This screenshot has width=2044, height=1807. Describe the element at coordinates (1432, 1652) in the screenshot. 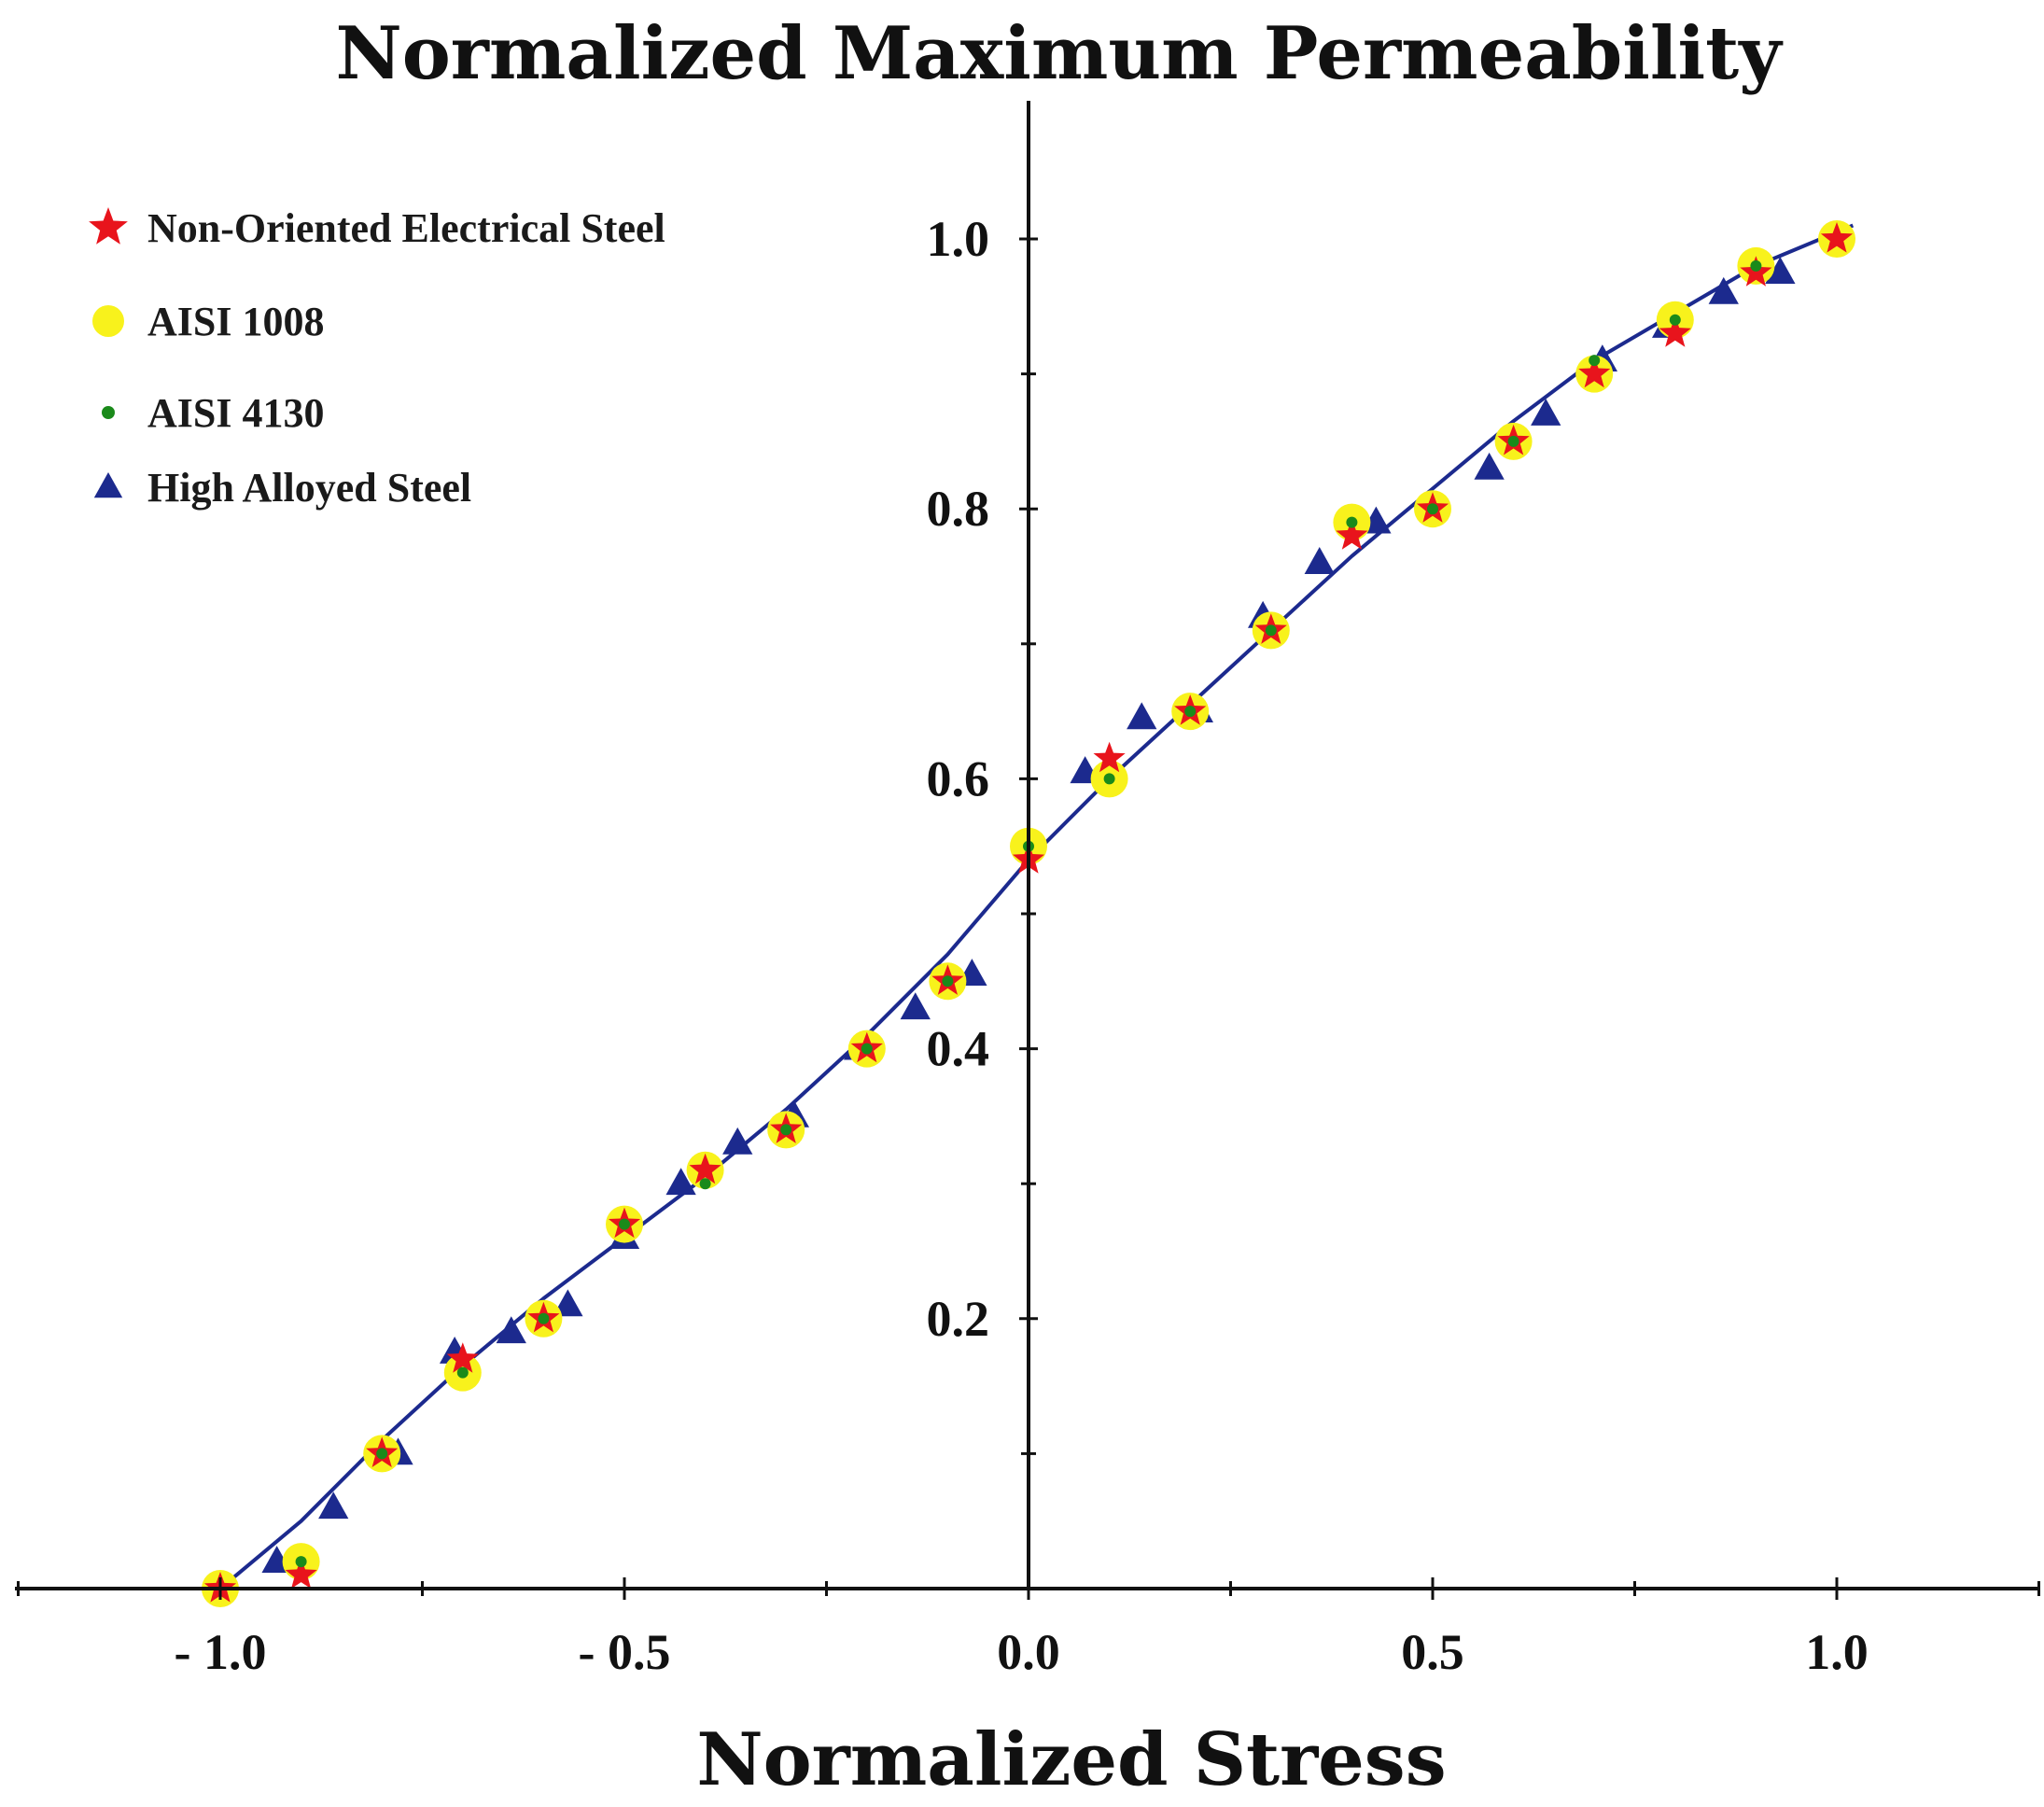

I see `x-tick-label: 0.5` at that location.